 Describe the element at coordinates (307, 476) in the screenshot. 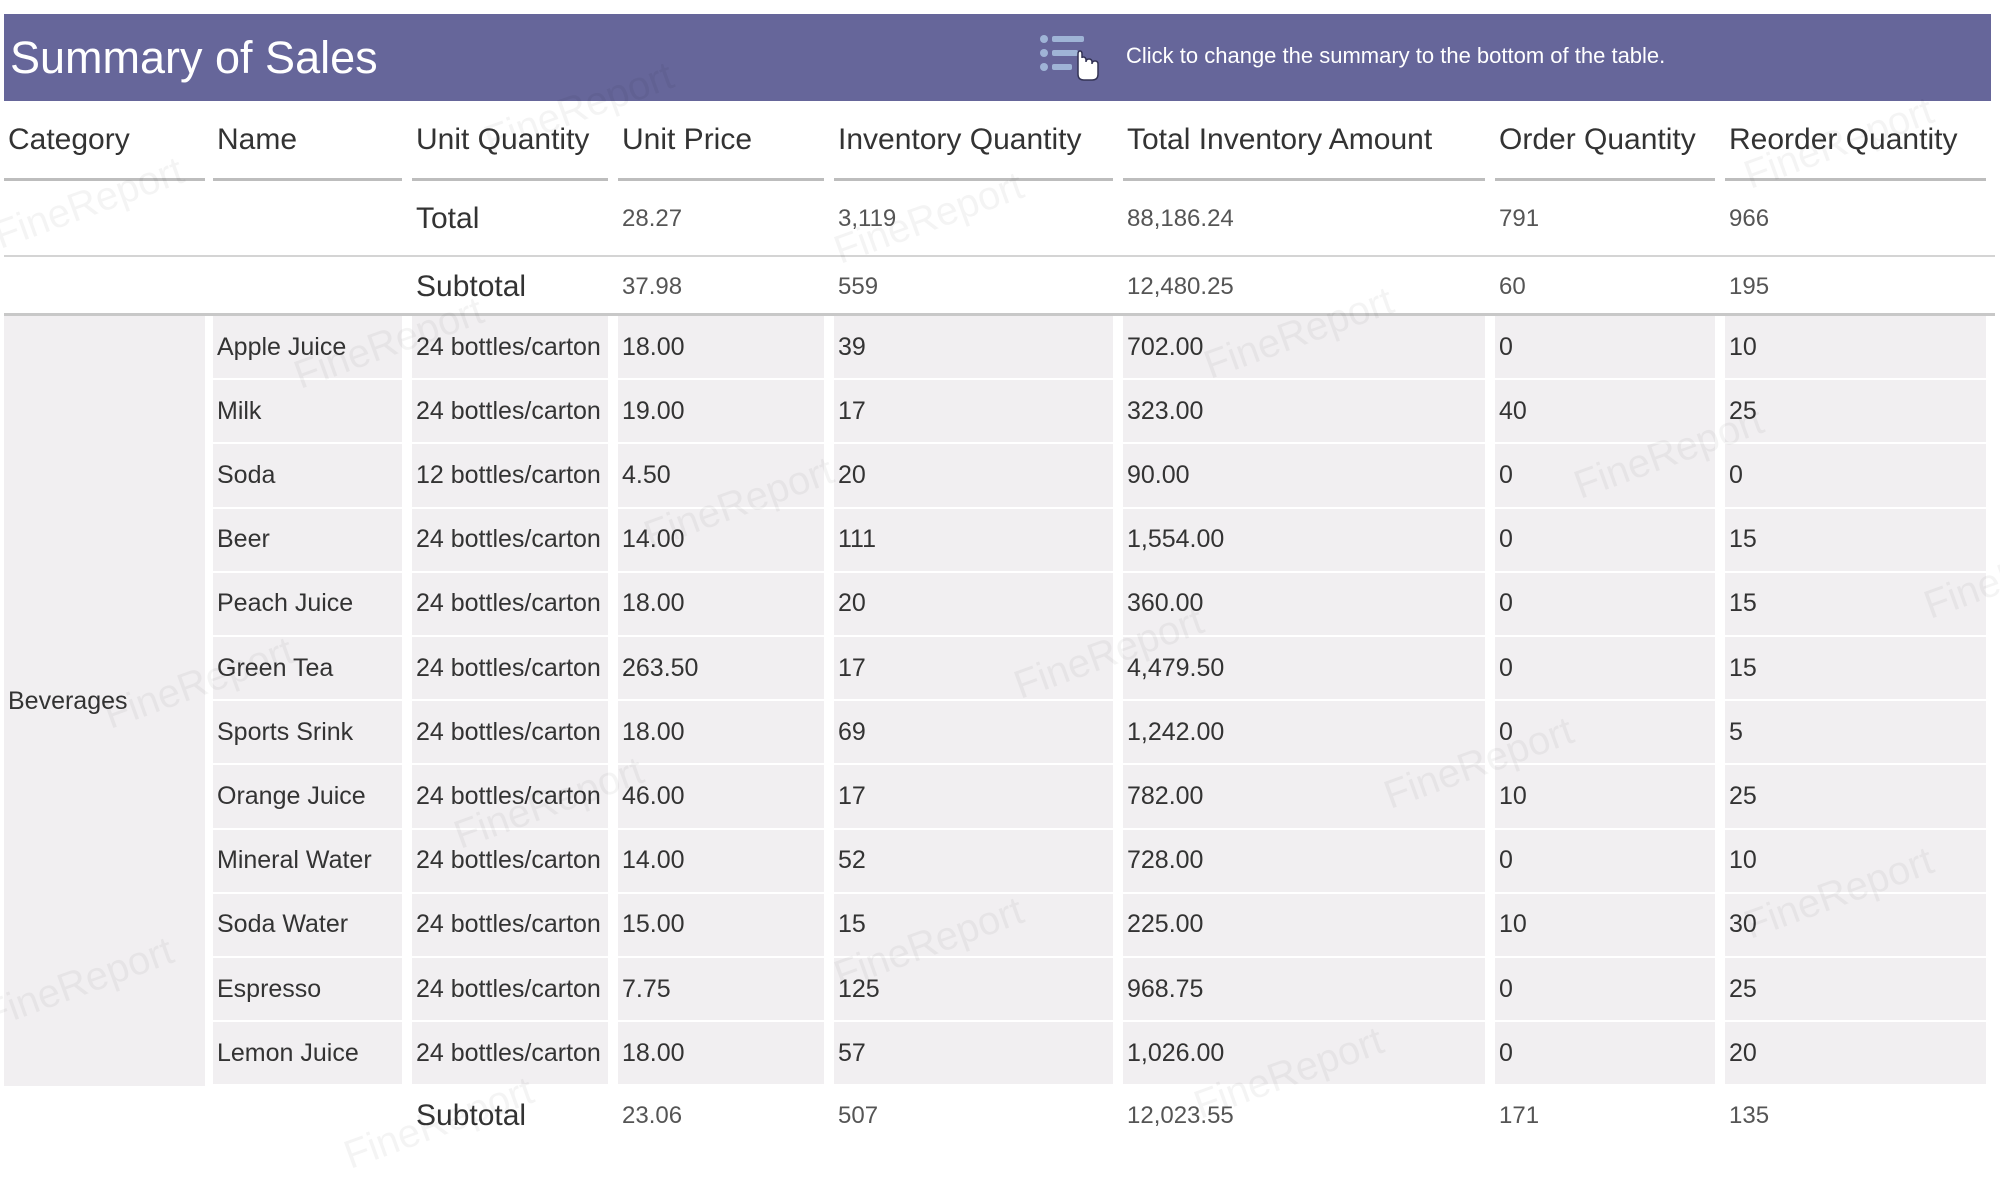

I see `row-name: Soda` at that location.